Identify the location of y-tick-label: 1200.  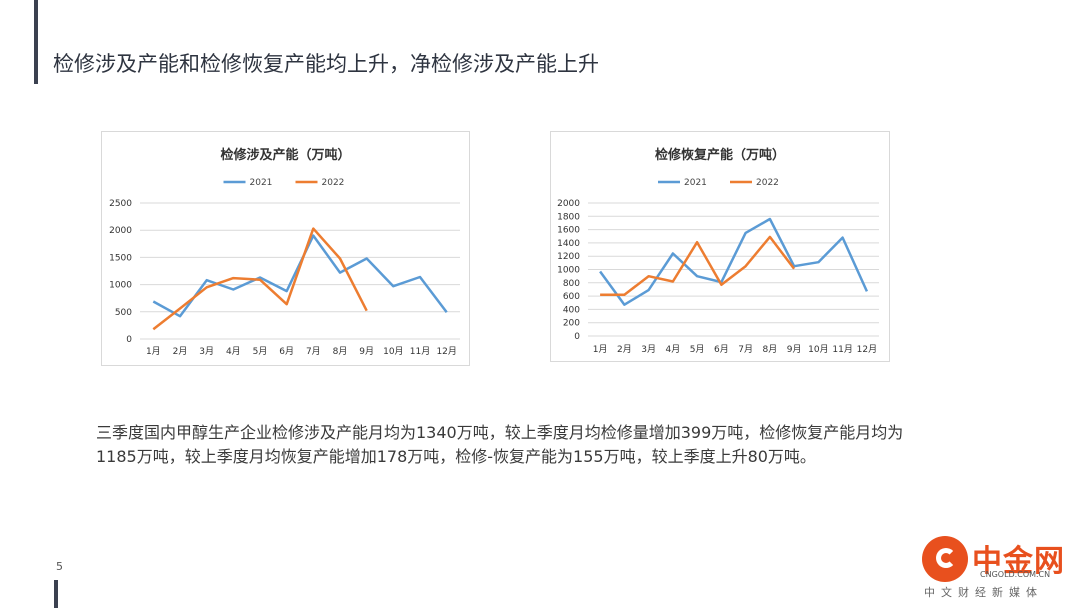
(568, 257).